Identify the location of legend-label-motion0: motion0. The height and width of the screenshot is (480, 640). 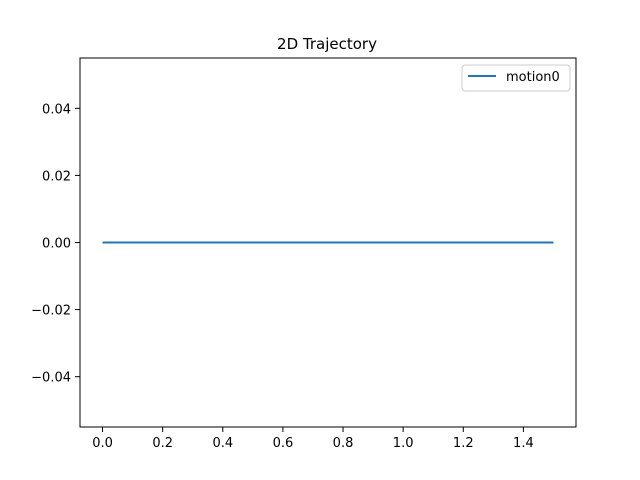
(533, 77).